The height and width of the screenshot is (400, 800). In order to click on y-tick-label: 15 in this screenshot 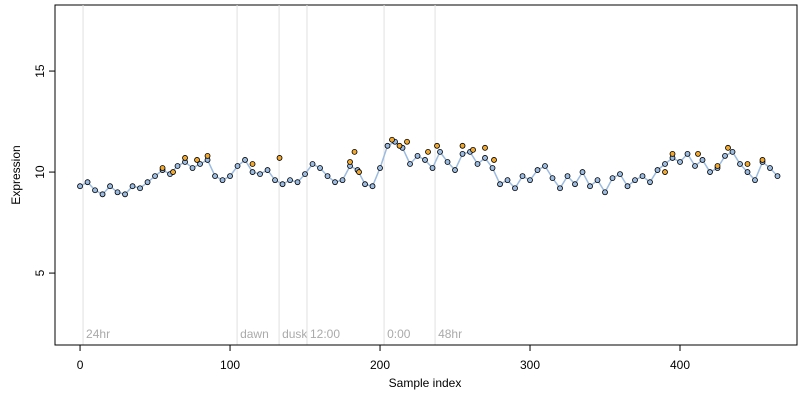, I will do `click(40, 71)`.